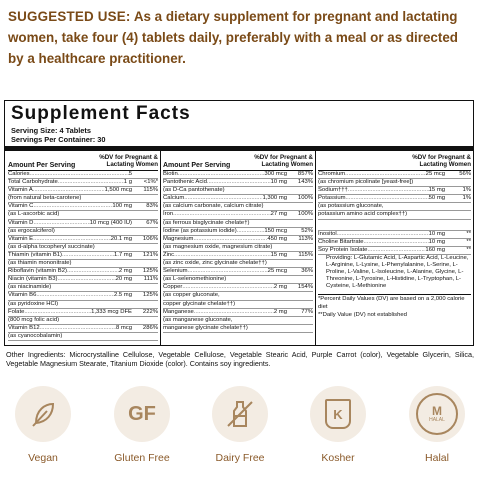 The height and width of the screenshot is (480, 480). I want to click on nutrient-dv: 36%, so click(307, 271).